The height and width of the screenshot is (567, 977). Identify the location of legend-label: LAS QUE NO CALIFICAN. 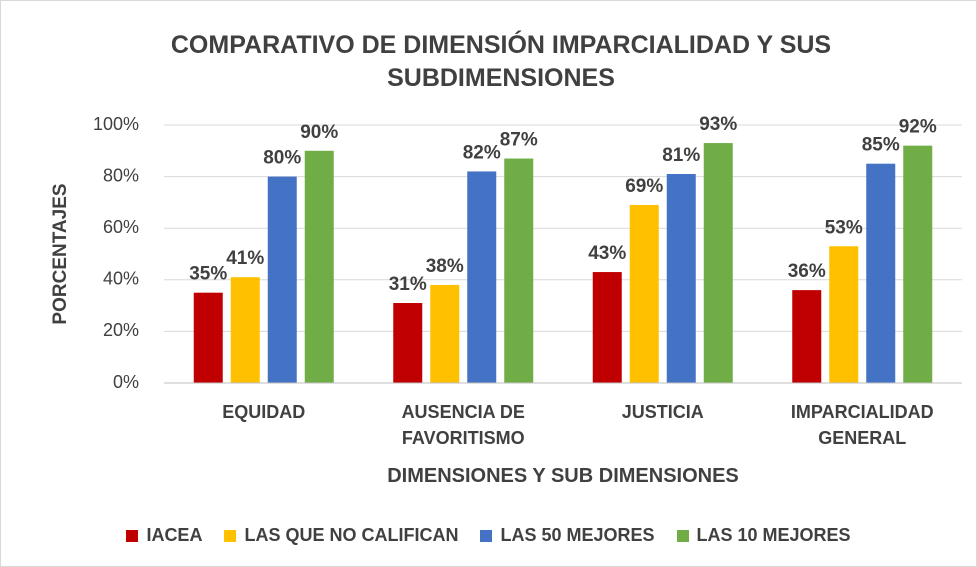
(351, 535).